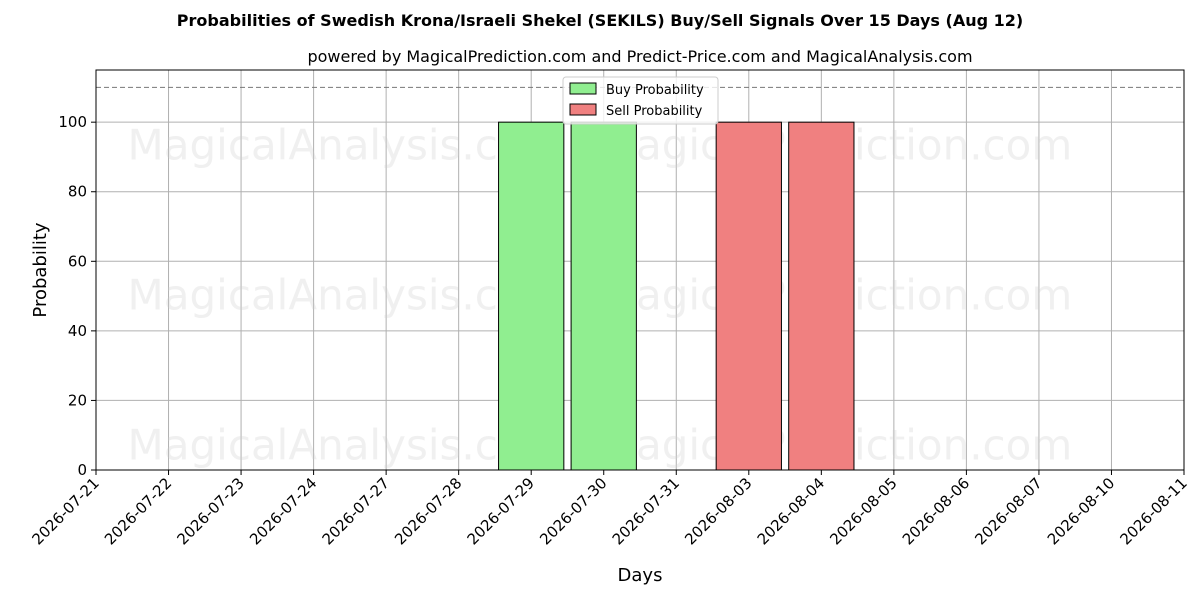 This screenshot has width=1200, height=600. Describe the element at coordinates (211, 511) in the screenshot. I see `x-tick-label: 2026-07-23` at that location.